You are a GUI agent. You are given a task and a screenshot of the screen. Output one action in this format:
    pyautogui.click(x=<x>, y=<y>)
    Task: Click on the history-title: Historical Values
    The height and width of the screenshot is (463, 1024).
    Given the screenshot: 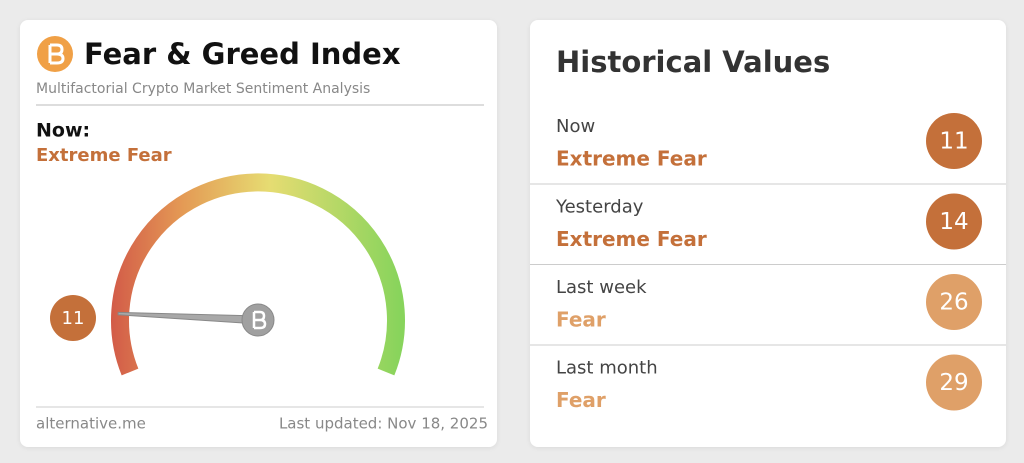 What is the action you would take?
    pyautogui.click(x=693, y=62)
    